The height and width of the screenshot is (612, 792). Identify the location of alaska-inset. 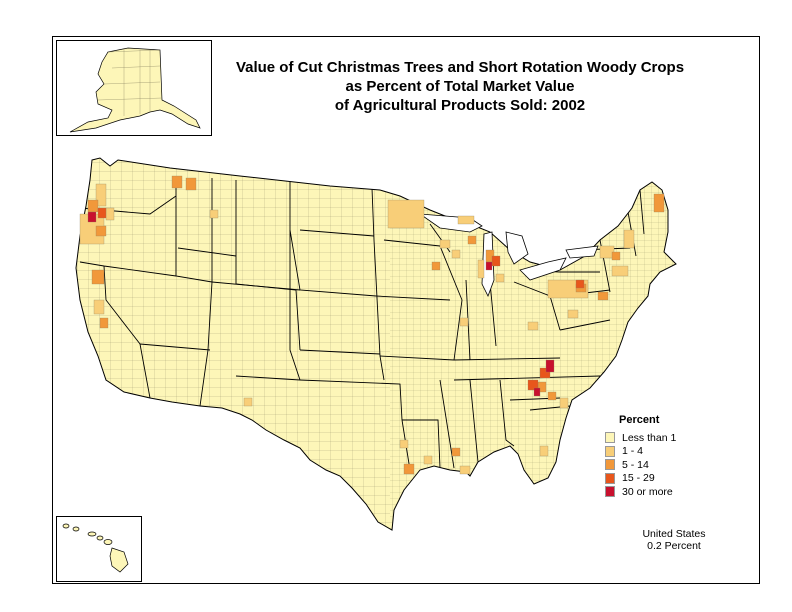
(134, 88).